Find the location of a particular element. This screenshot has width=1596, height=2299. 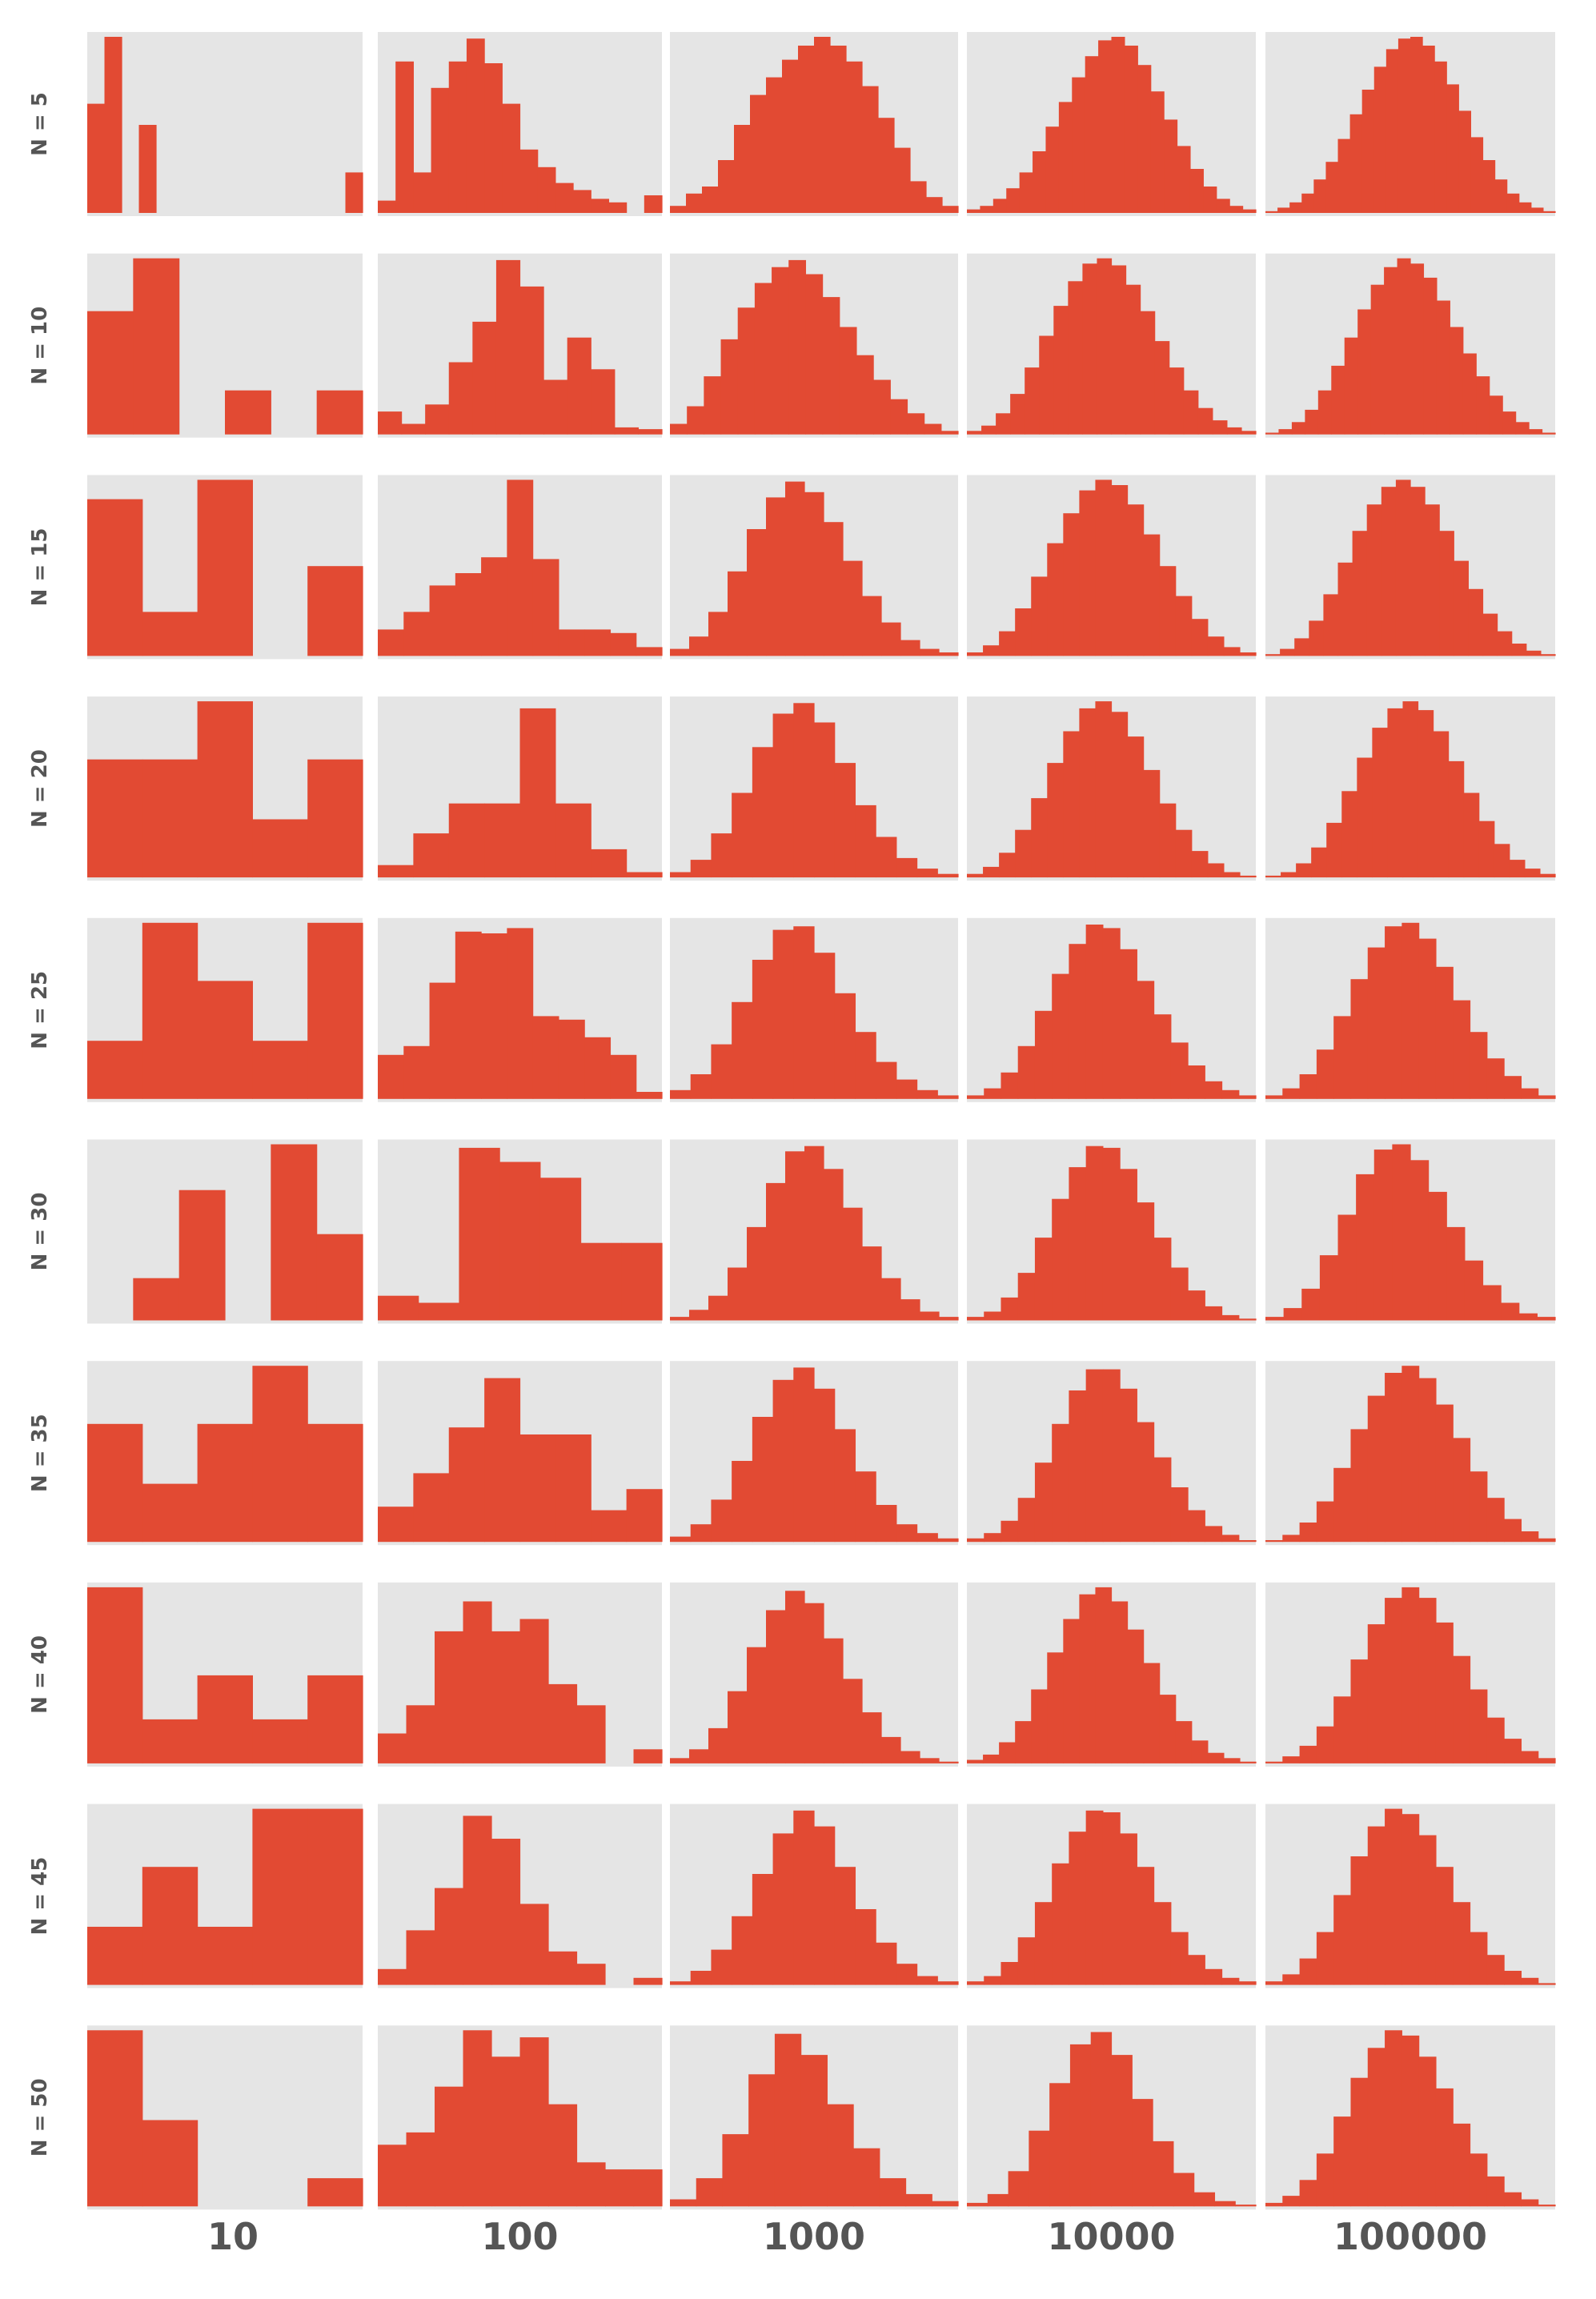

panel-r5-c4 is located at coordinates (1112, 1009).